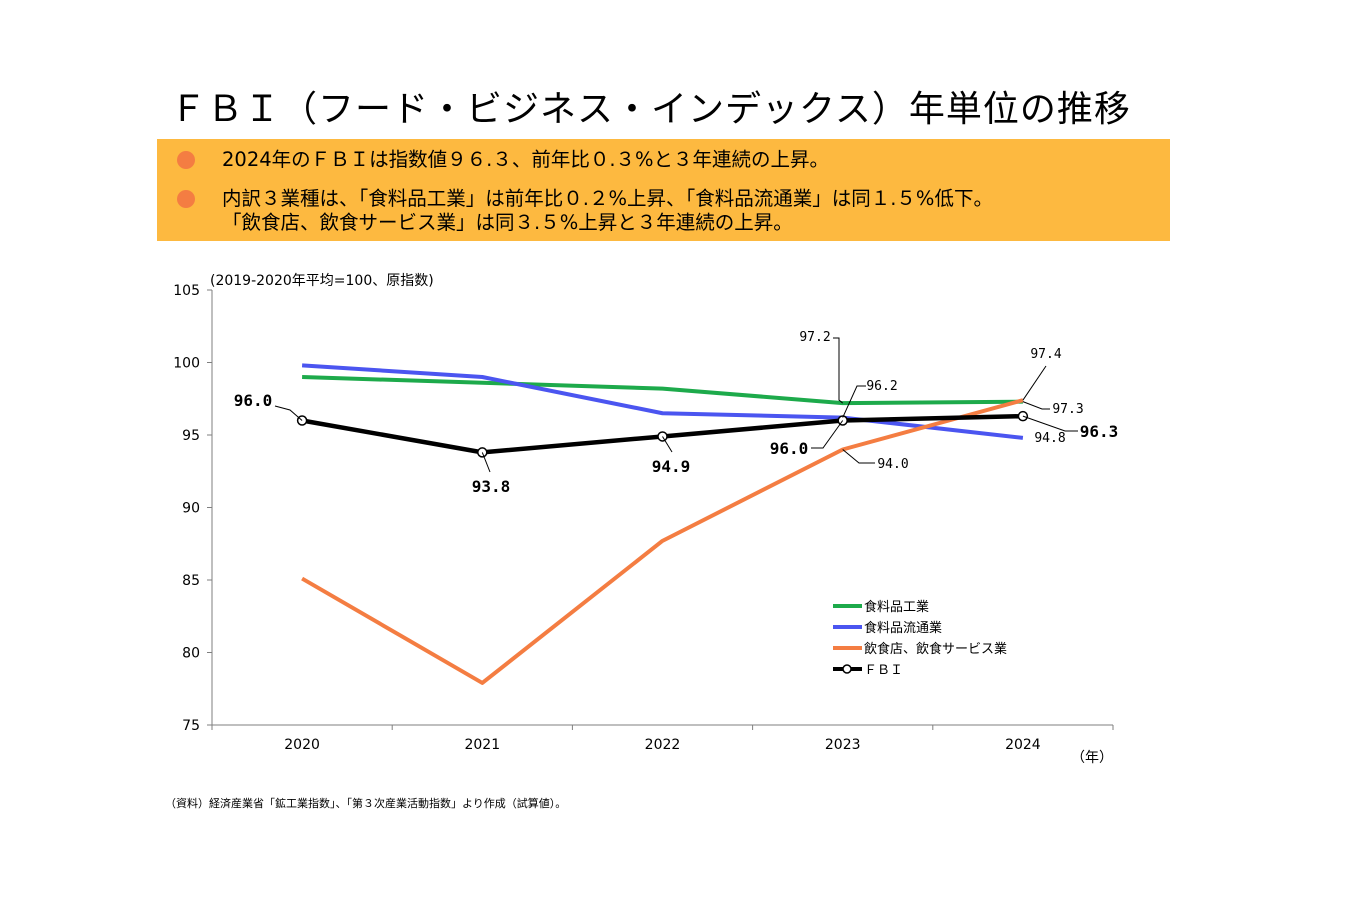 This screenshot has width=1350, height=900. I want to click on data-label-distribution-2023: 96.2, so click(881, 386).